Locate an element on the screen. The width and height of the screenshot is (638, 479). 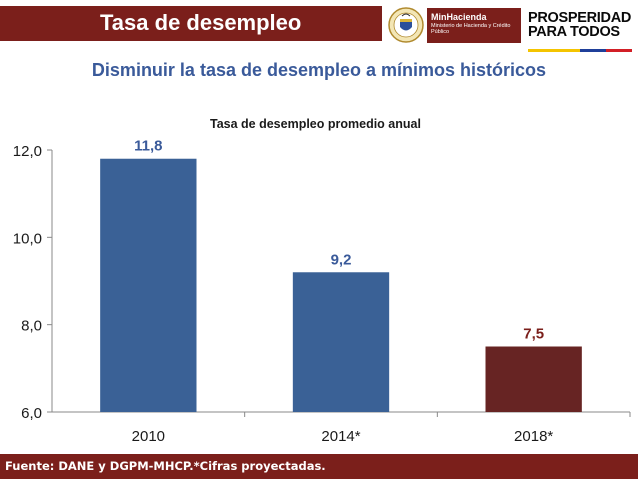
y-tick-label: 6,0 is located at coordinates (31, 413).